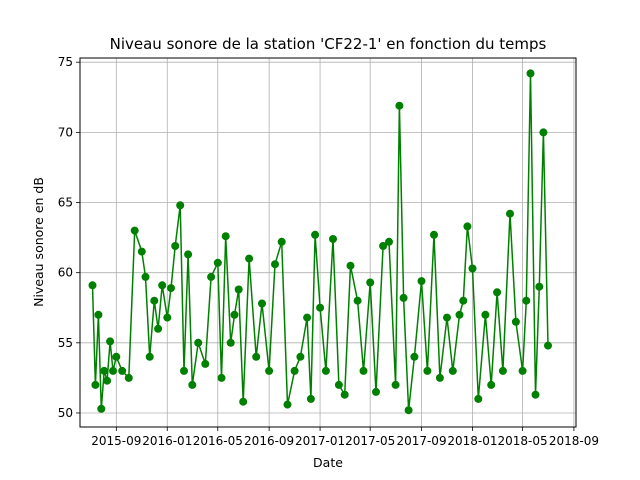 The image size is (640, 480). I want to click on y-axis: 50 55 60 65 70 75, so click(69, 237).